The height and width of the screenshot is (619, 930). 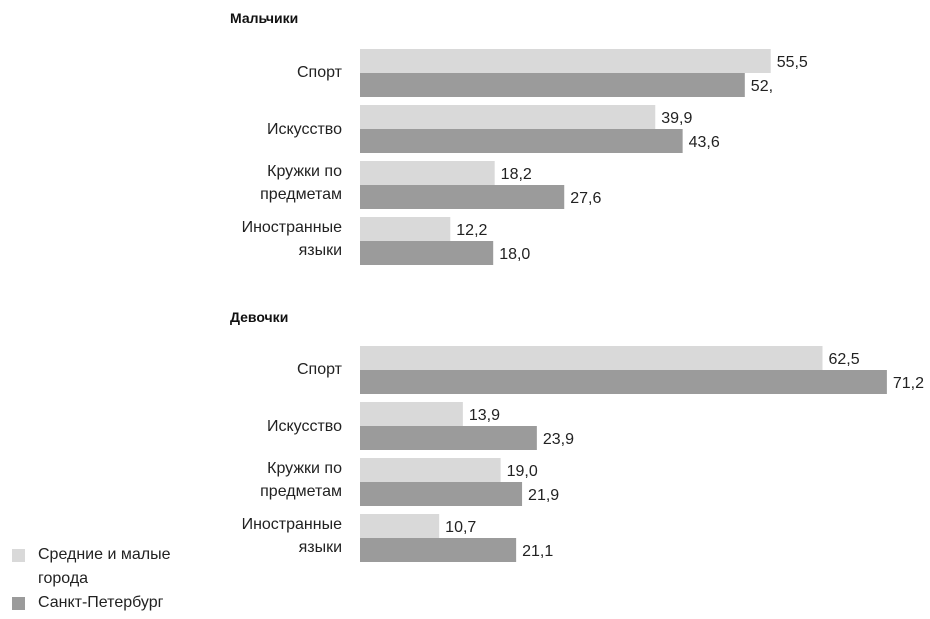 What do you see at coordinates (304, 129) in the screenshot?
I see `category-label-boys-art: Искусство` at bounding box center [304, 129].